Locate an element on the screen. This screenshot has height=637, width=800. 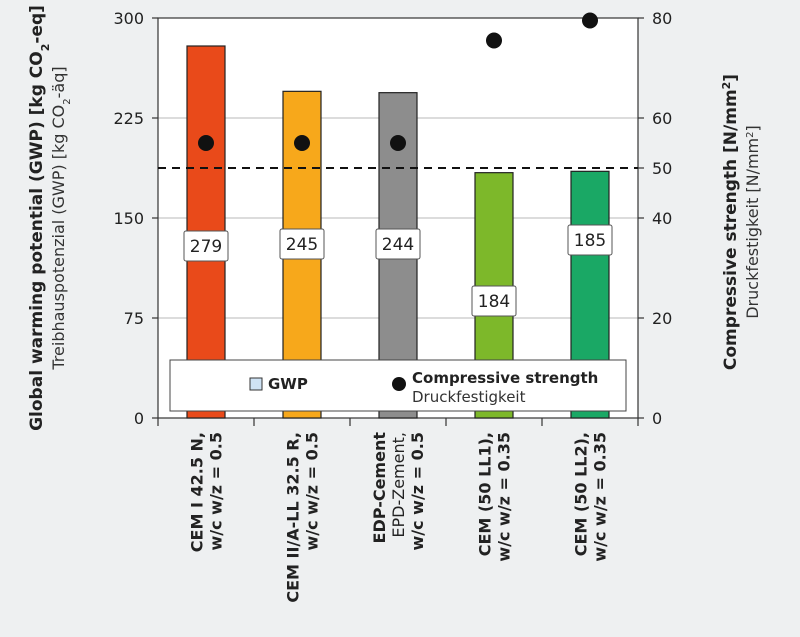
right-tick-label: 50 is located at coordinates (662, 168).